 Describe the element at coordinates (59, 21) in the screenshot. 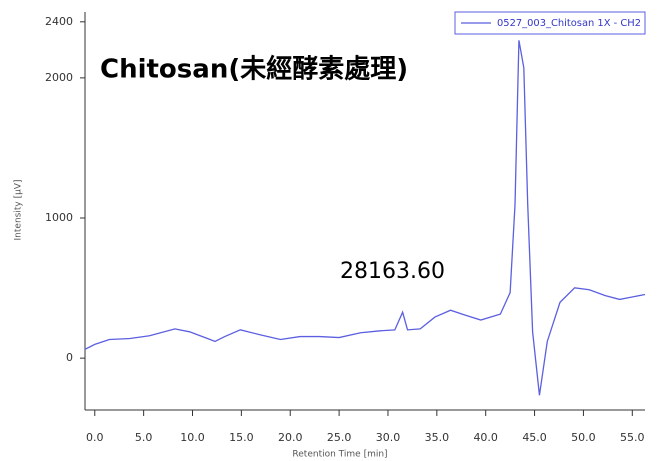

I see `y-tick-label: 2400` at that location.